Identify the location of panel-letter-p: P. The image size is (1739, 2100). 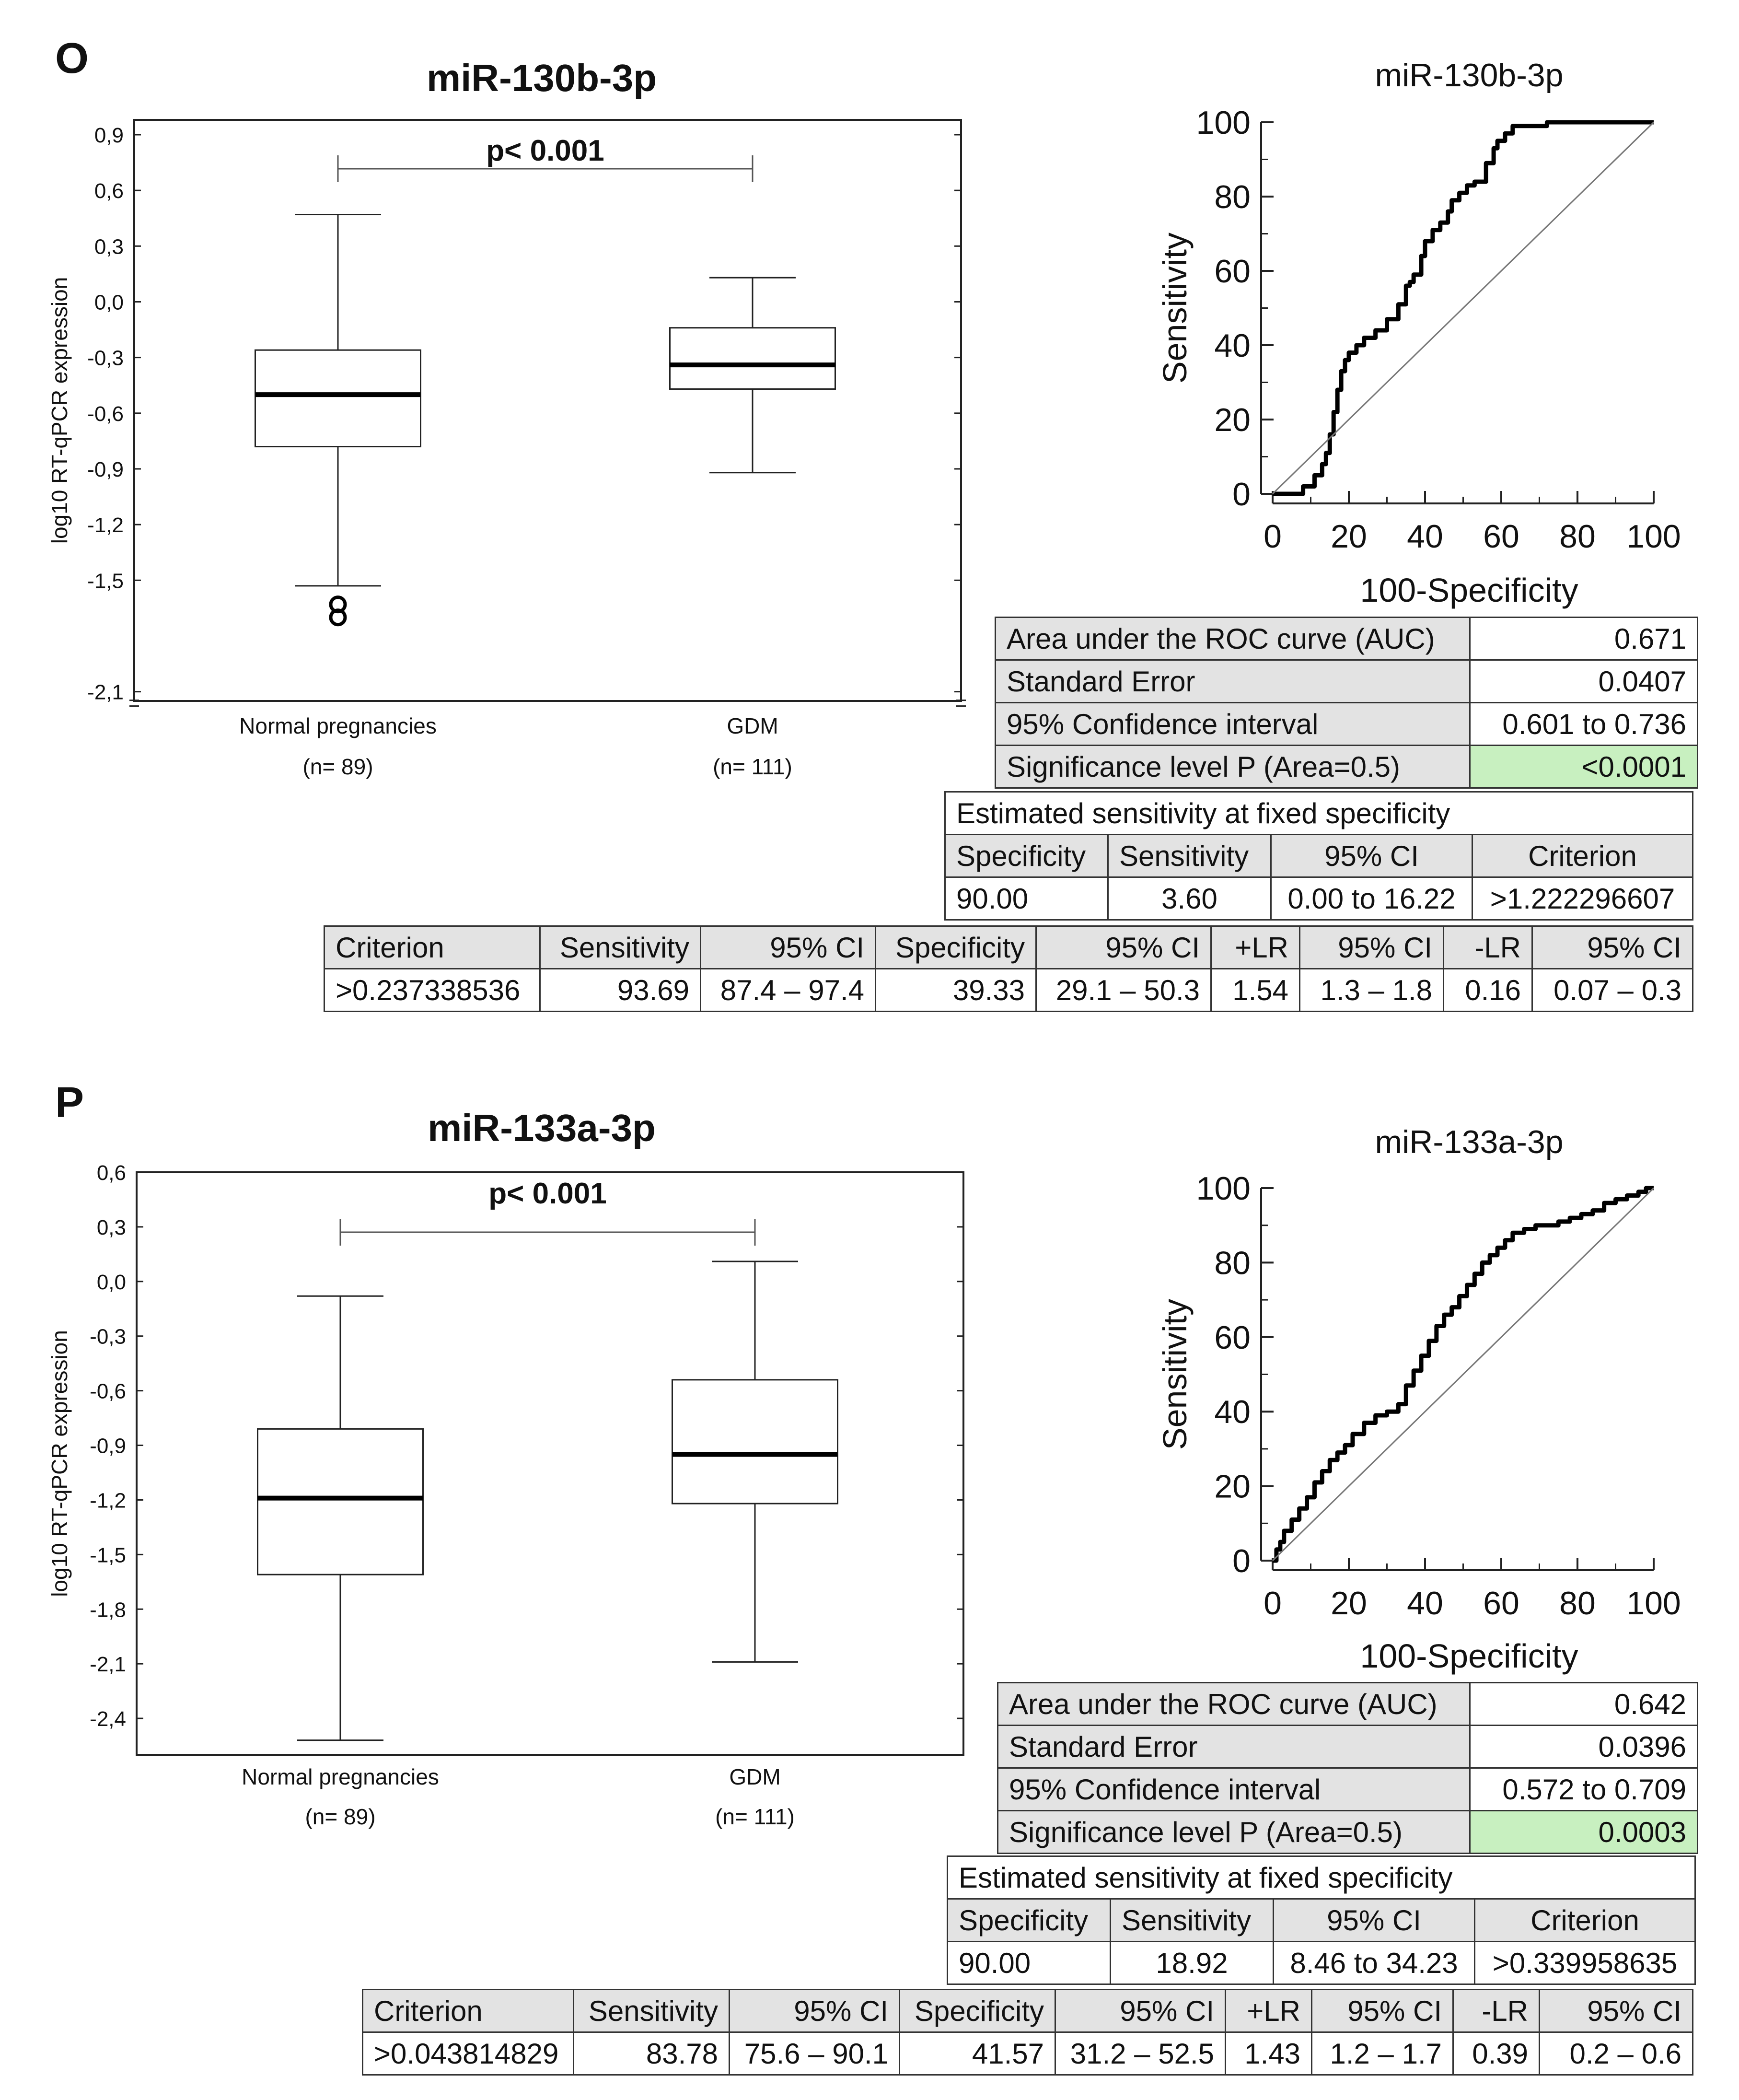
(69, 1103).